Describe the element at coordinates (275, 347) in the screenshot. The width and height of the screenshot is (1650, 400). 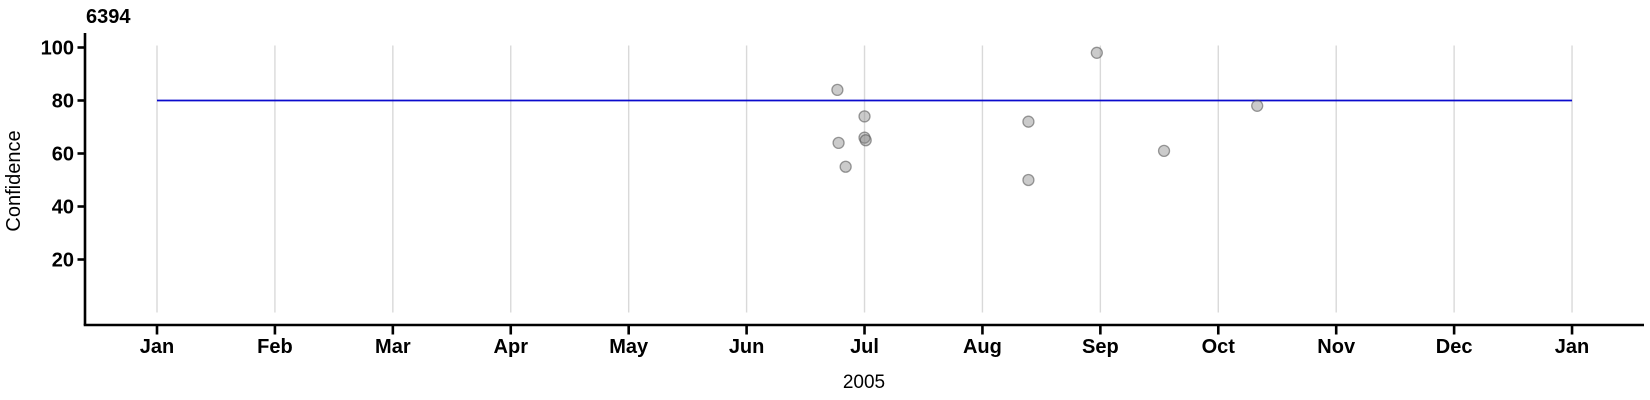
I see `x-tick-label: Feb` at that location.